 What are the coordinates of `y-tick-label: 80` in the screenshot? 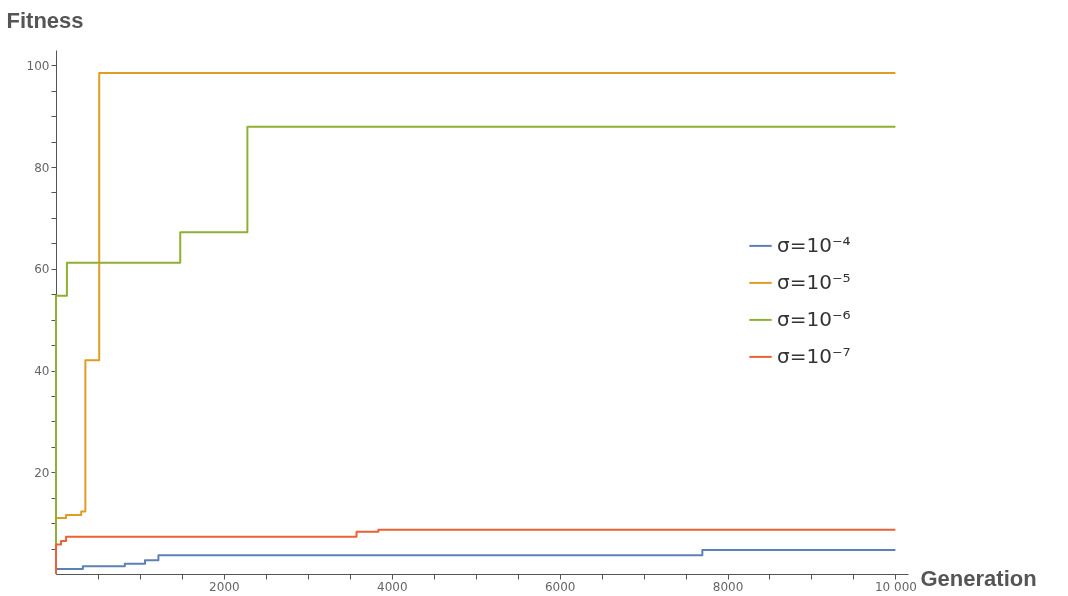 It's located at (42, 167).